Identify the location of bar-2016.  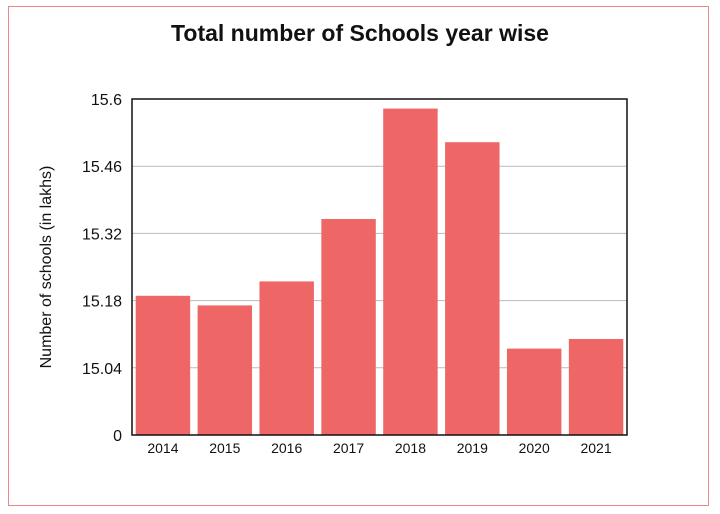
(286, 358).